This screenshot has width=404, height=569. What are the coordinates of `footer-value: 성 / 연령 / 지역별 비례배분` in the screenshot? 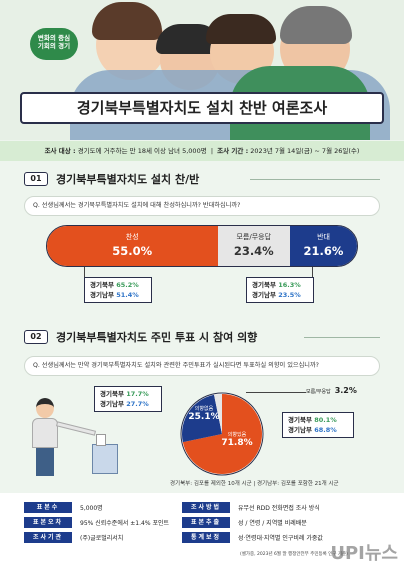 It's located at (272, 523).